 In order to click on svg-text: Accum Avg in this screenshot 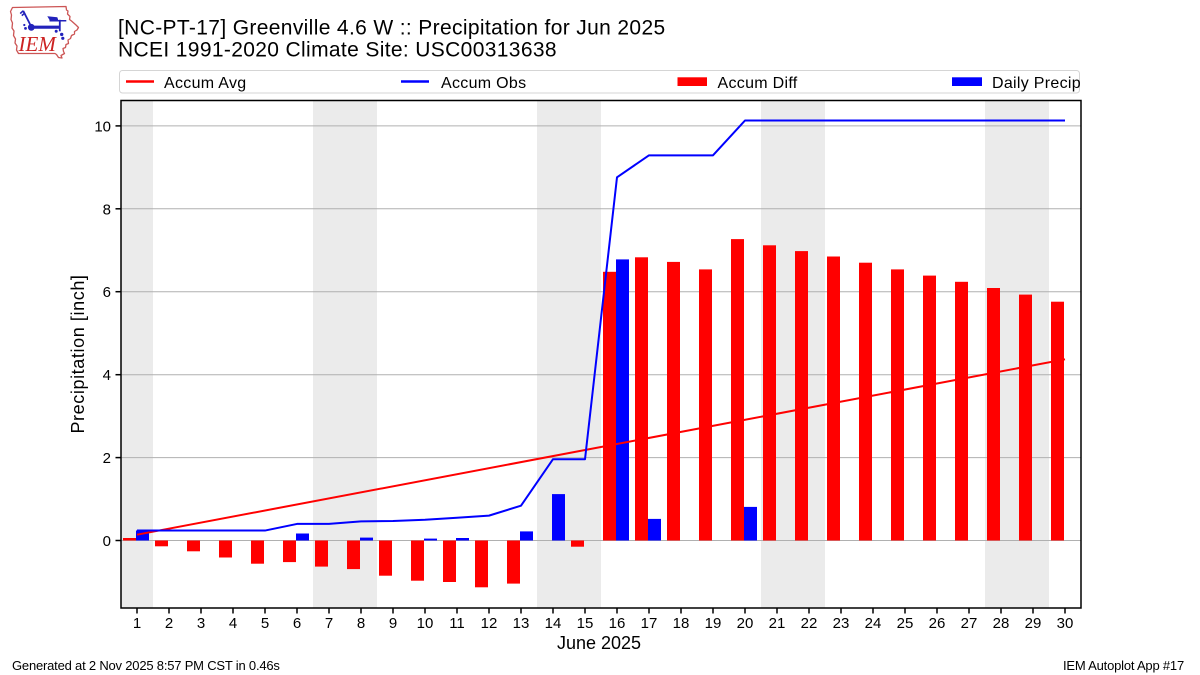, I will do `click(205, 83)`.